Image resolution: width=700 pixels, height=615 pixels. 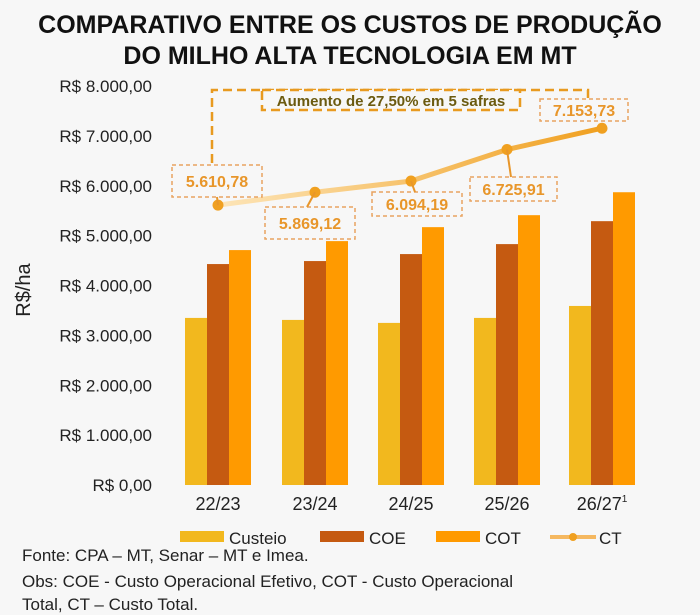 What do you see at coordinates (202, 536) in the screenshot?
I see `legend-swatch-custeio` at bounding box center [202, 536].